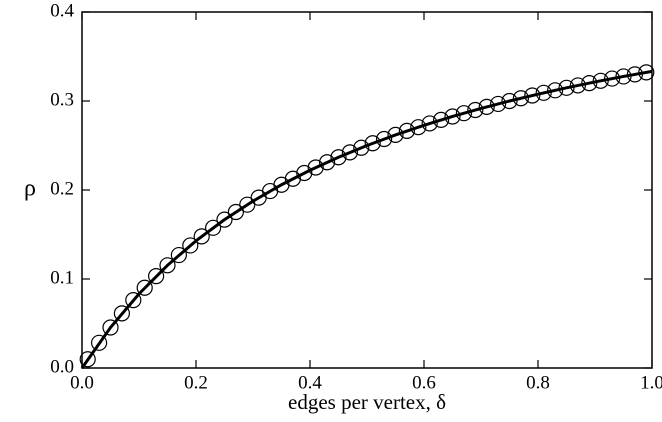  What do you see at coordinates (62, 99) in the screenshot?
I see `y-tick-label: 0.3` at bounding box center [62, 99].